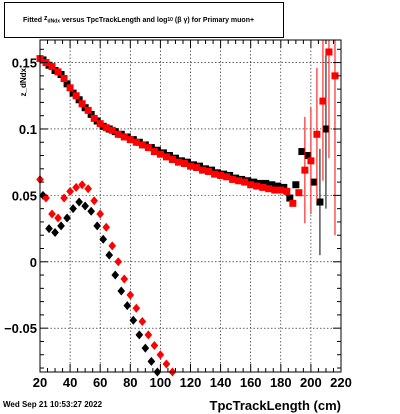 The image size is (400, 414). What do you see at coordinates (221, 382) in the screenshot?
I see `x-tick-label: 140` at bounding box center [221, 382].